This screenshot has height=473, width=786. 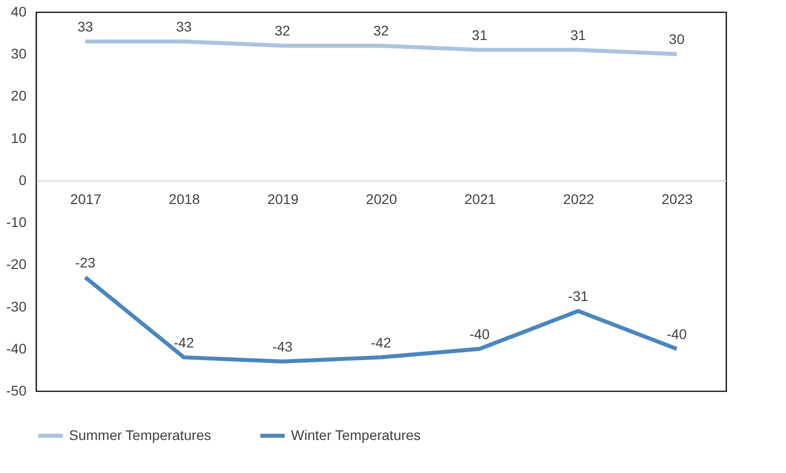 I want to click on legend-label: Winter Temperatures, so click(x=356, y=434).